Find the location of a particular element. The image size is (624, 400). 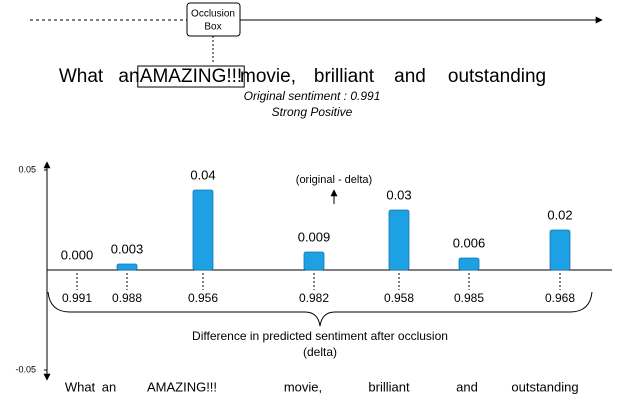

bar-value-label: 0.006 is located at coordinates (469, 242).